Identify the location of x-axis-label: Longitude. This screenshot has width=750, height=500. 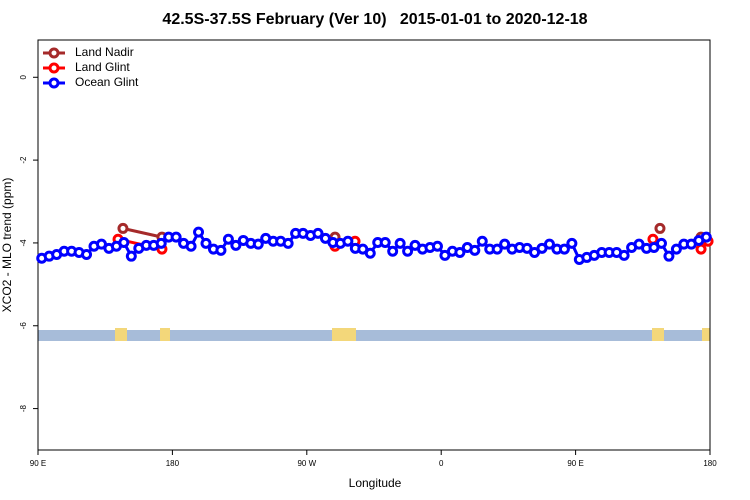
(375, 483).